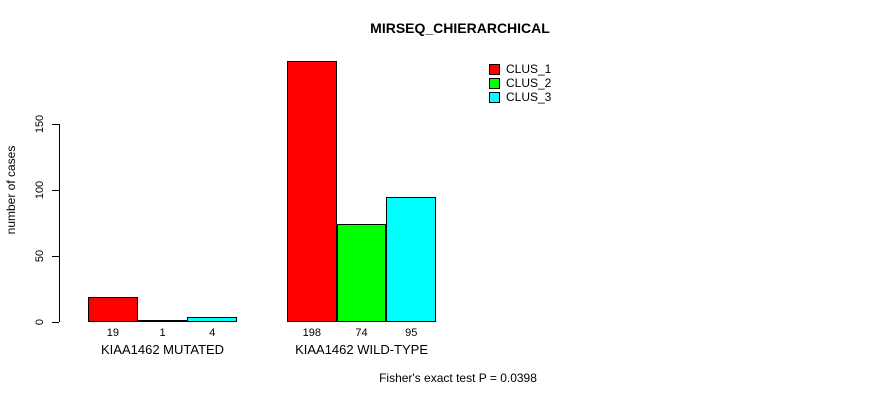  What do you see at coordinates (212, 333) in the screenshot?
I see `bar-value-label: 4` at bounding box center [212, 333].